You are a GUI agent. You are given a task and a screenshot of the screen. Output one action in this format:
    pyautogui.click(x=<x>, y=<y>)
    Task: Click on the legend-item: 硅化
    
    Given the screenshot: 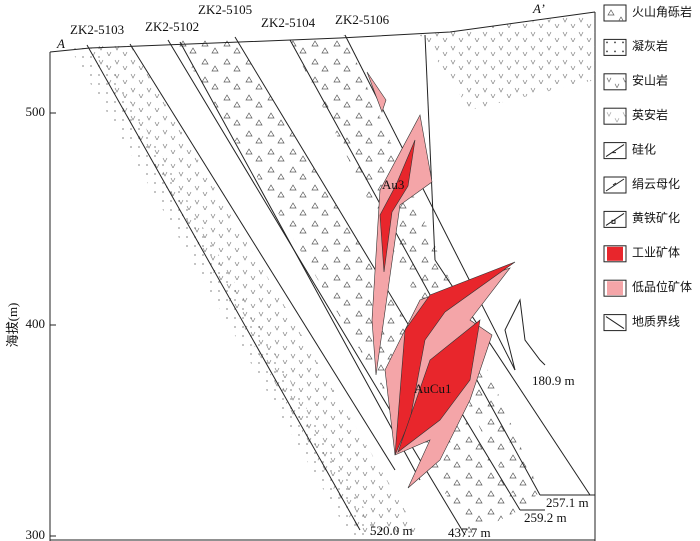 What is the action you would take?
    pyautogui.click(x=629, y=151)
    